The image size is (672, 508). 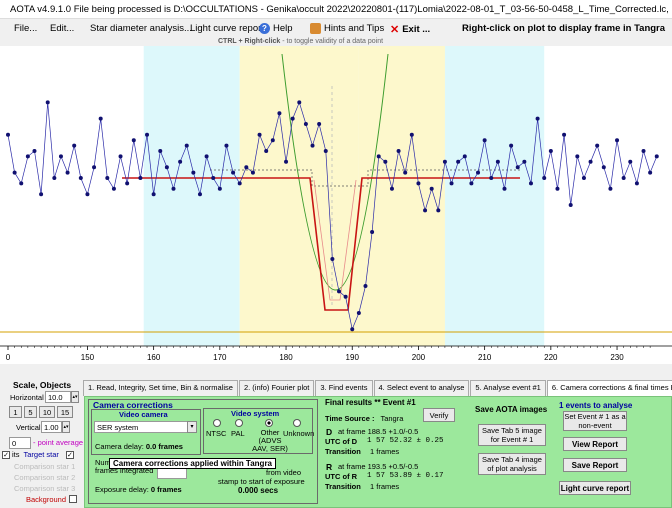 I want to click on light-curve-report-button: Light curve report, so click(x=595, y=488).